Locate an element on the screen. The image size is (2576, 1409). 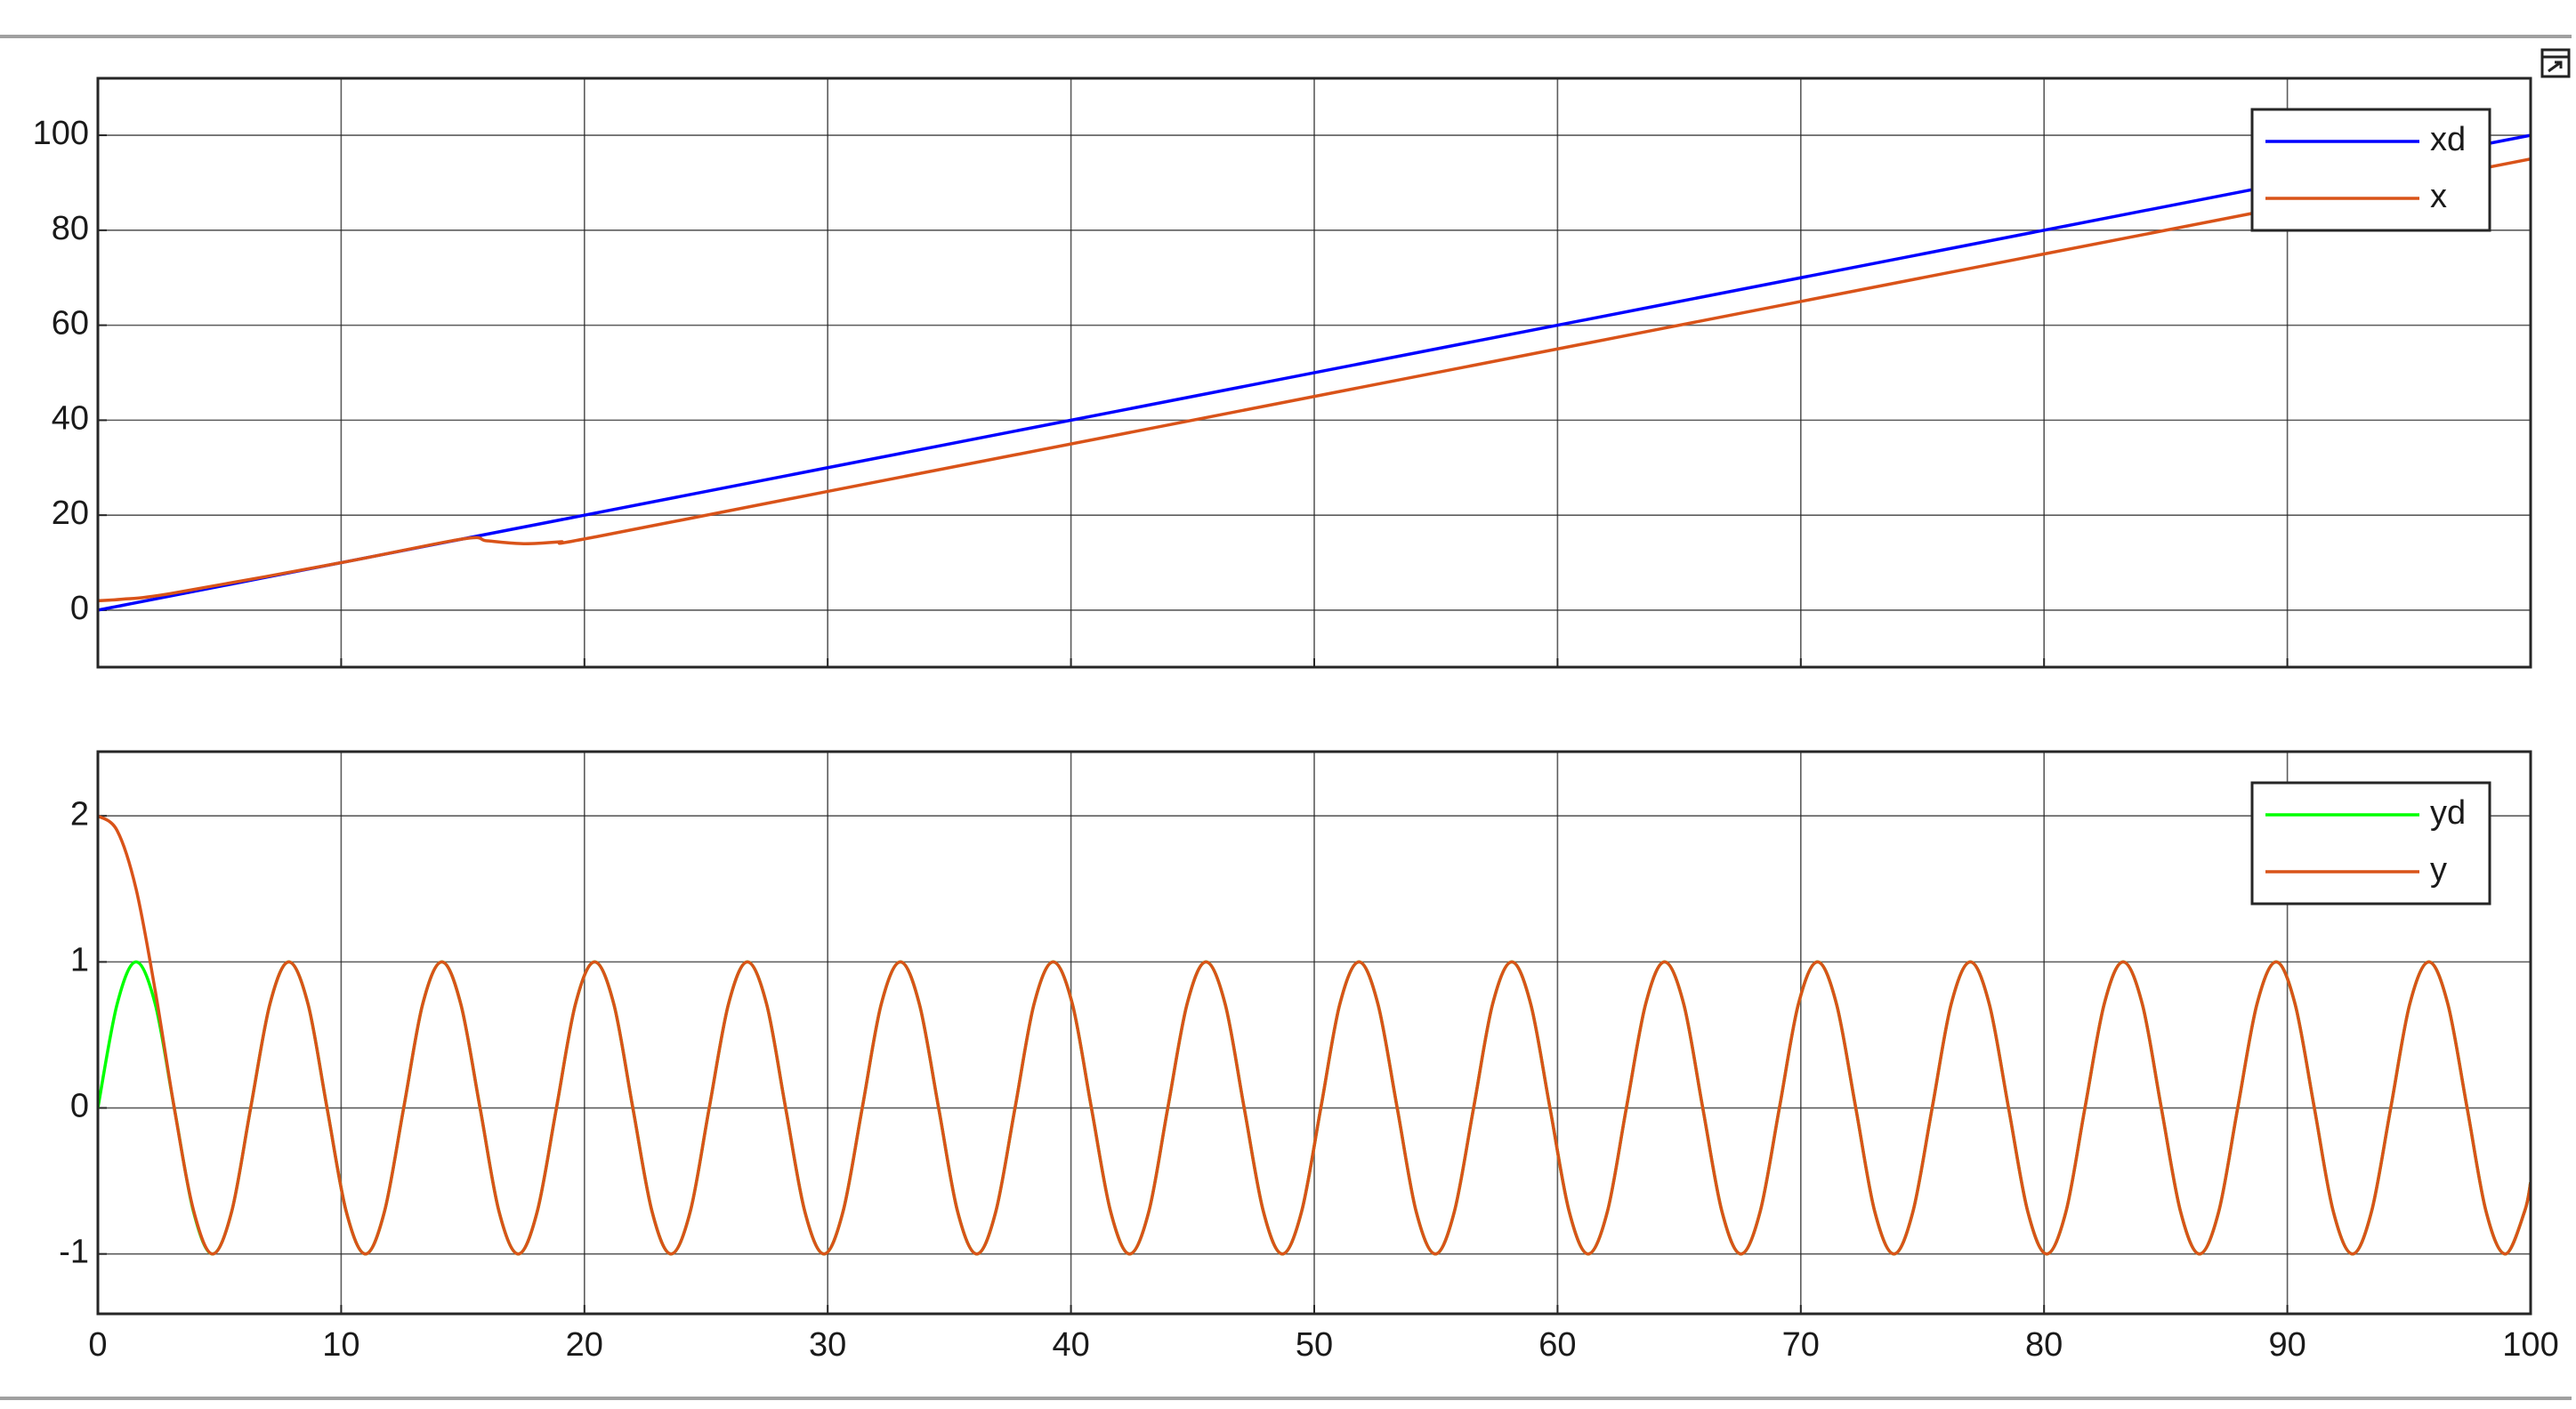
y-tick-label: 60 is located at coordinates (70, 323).